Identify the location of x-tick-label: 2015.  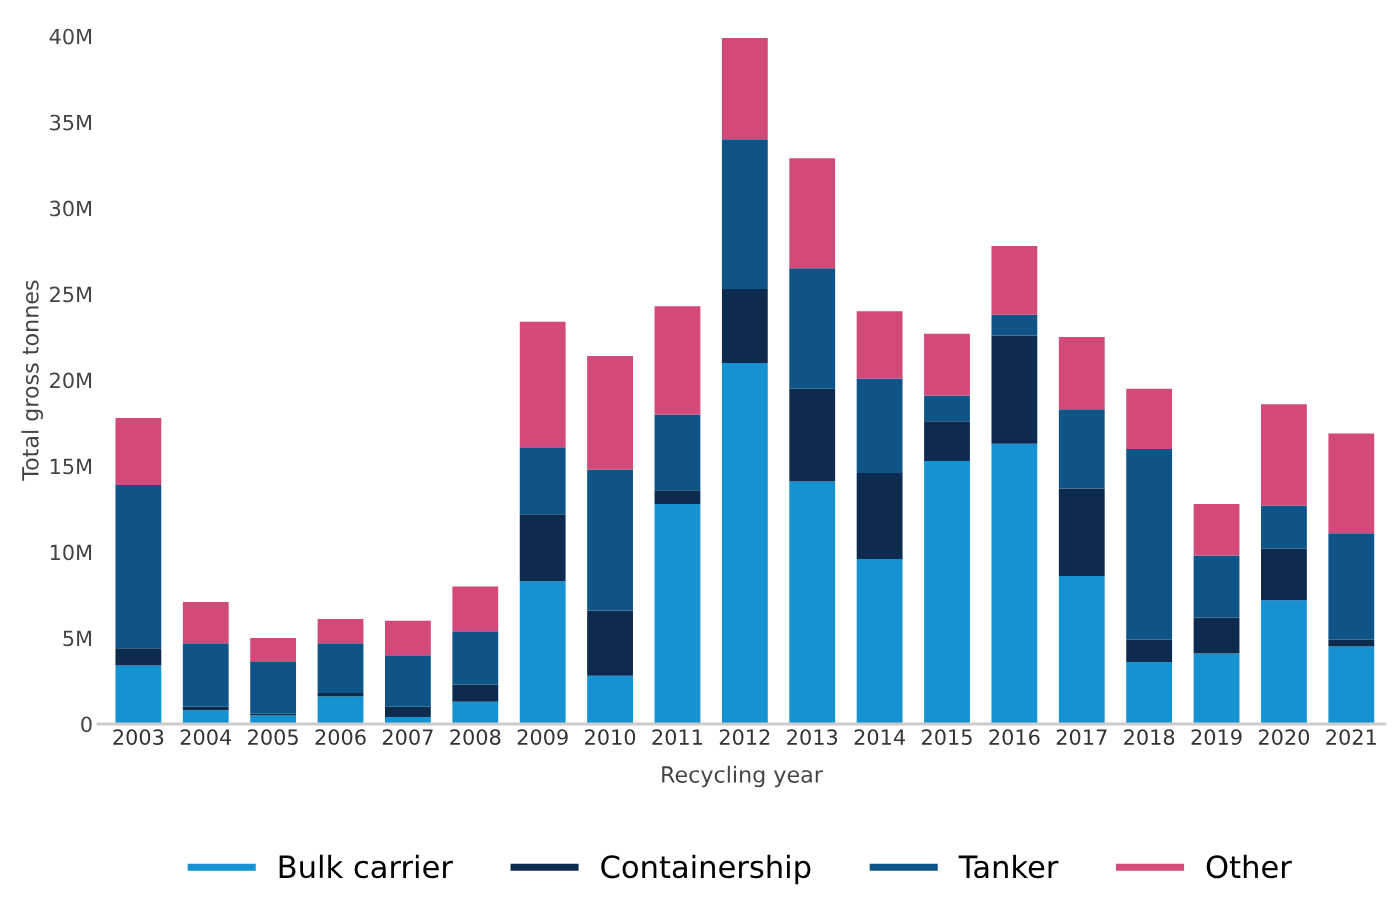
(947, 737).